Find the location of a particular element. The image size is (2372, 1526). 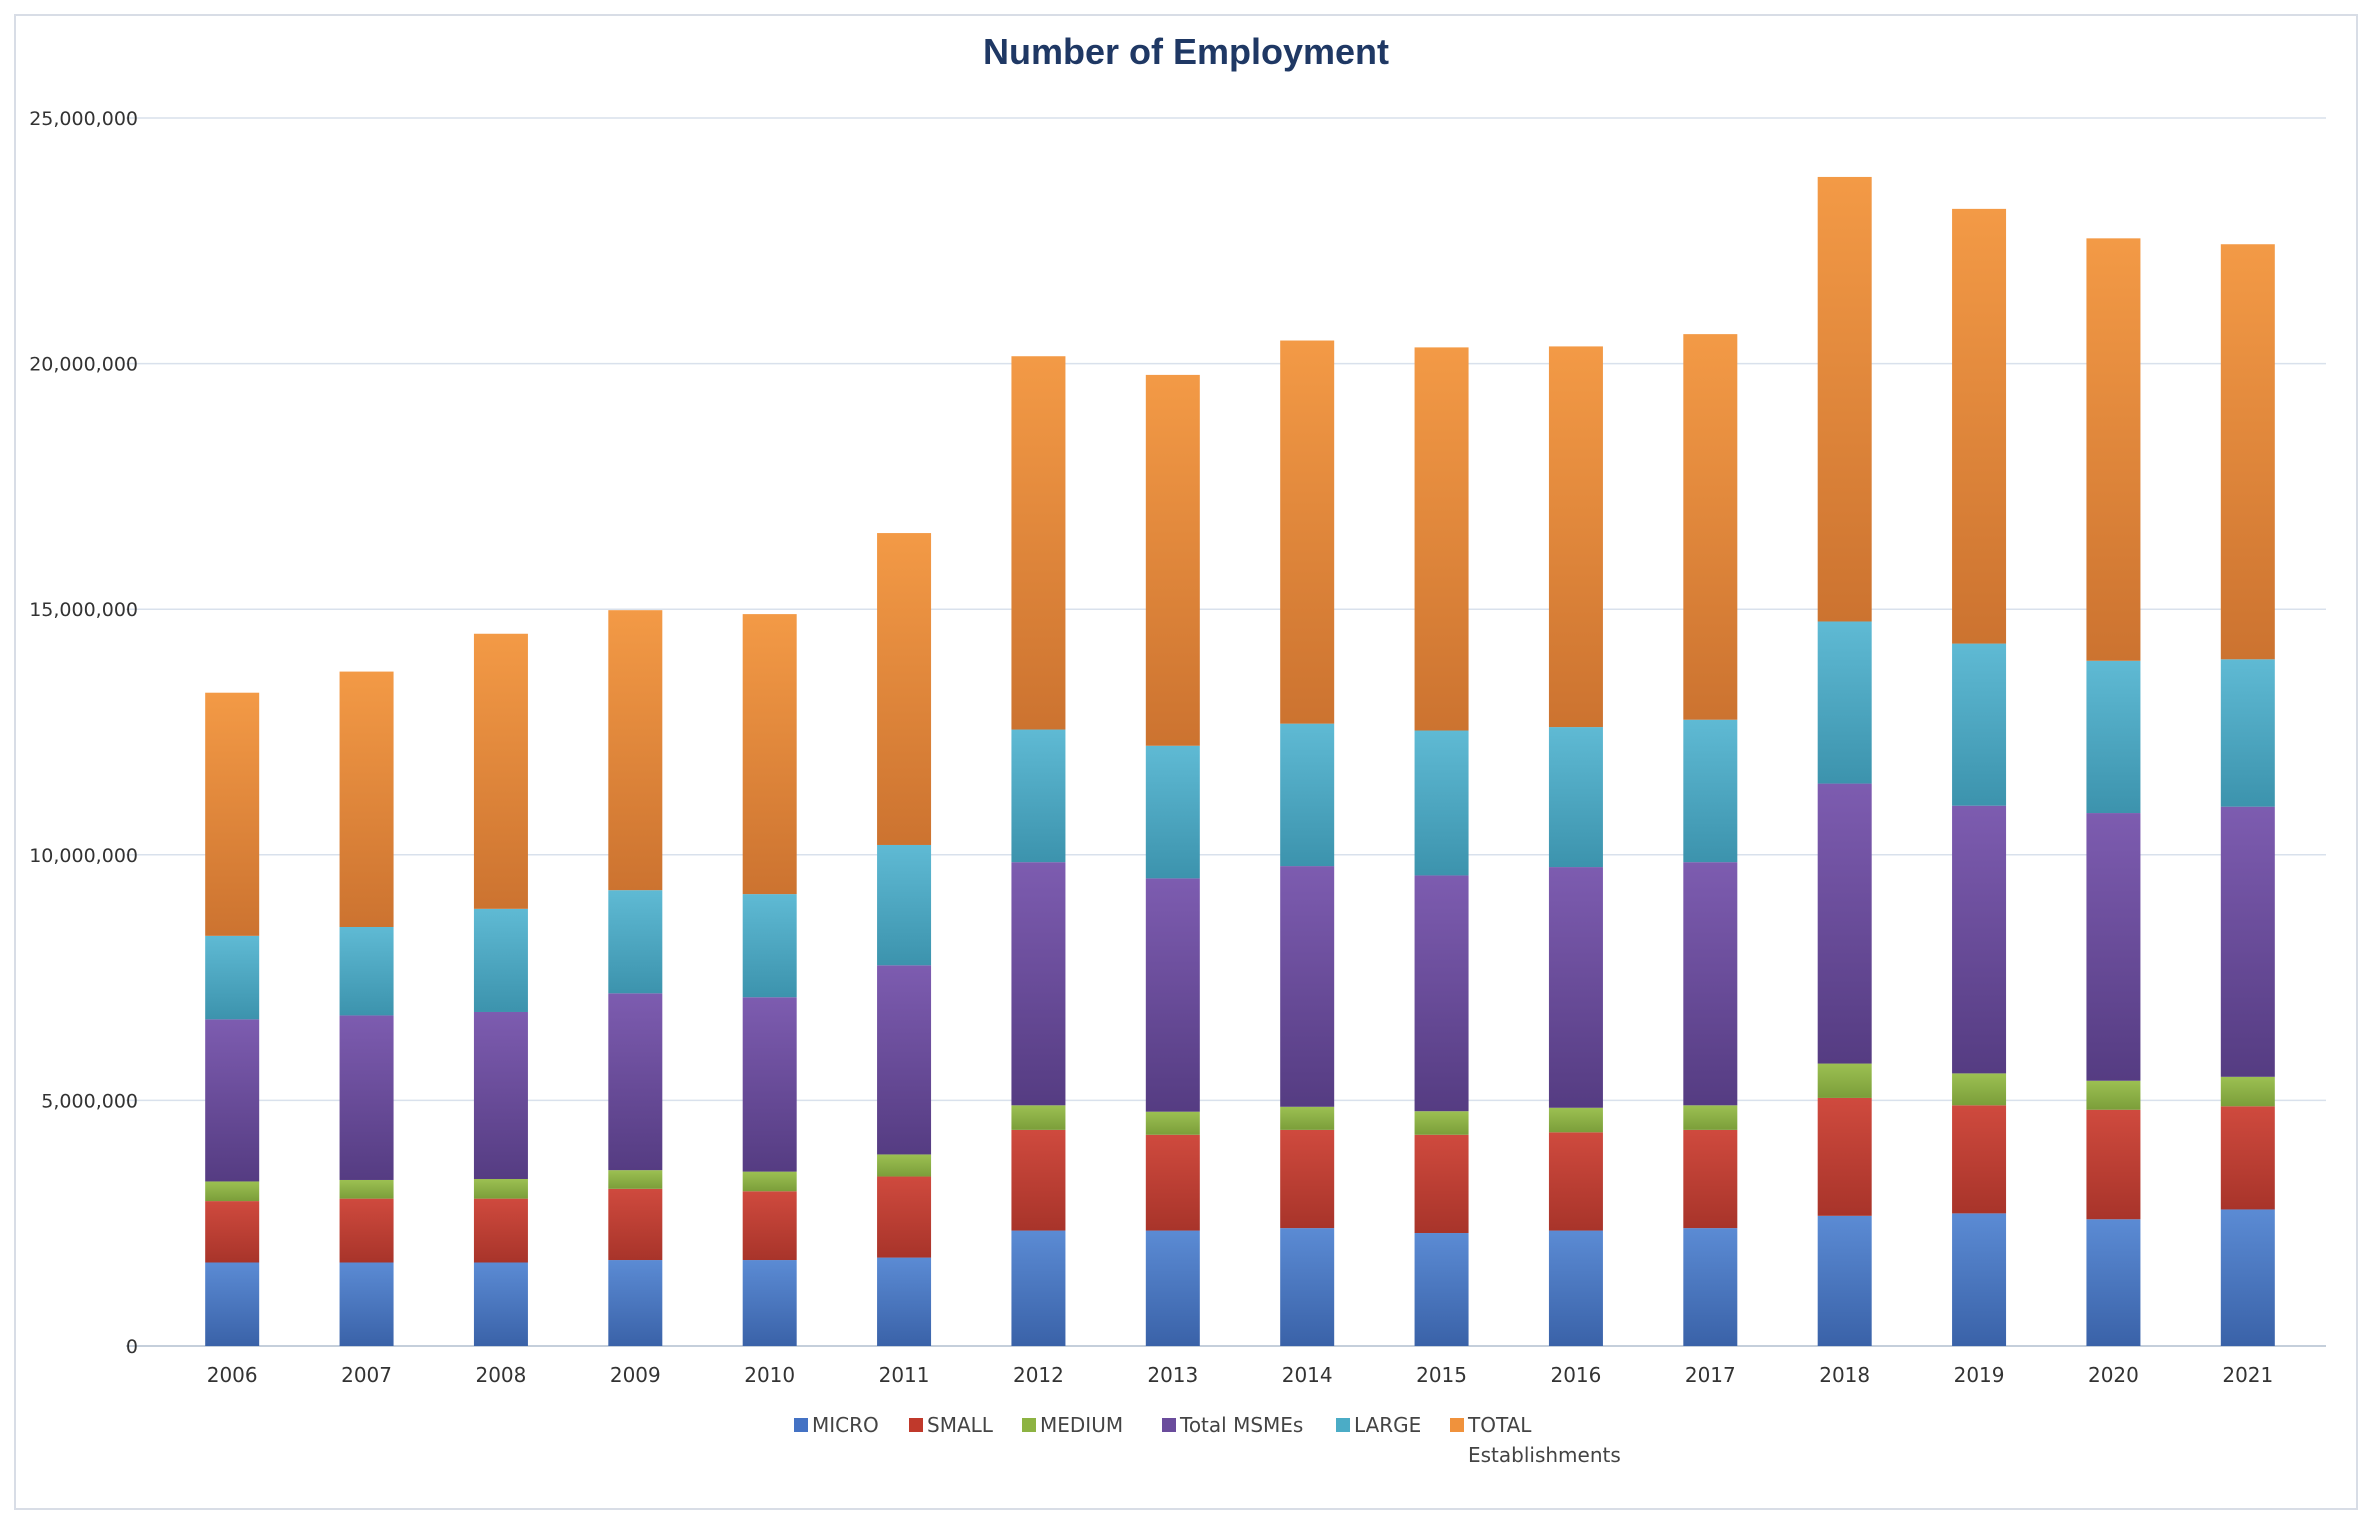

bar-micro-2020 is located at coordinates (2113, 1282).